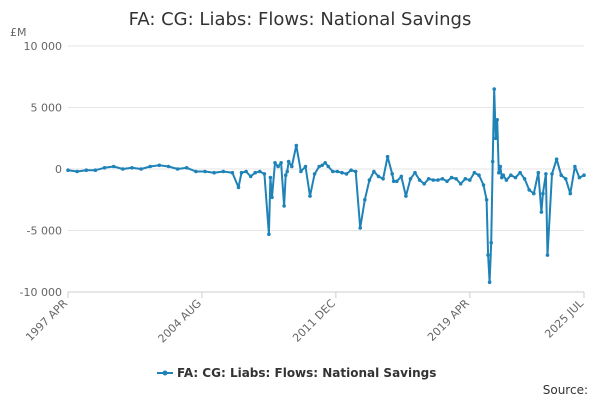 The image size is (600, 400). I want to click on chart-title: FA: CG: Liabs: Flows: National Savings, so click(300, 19).